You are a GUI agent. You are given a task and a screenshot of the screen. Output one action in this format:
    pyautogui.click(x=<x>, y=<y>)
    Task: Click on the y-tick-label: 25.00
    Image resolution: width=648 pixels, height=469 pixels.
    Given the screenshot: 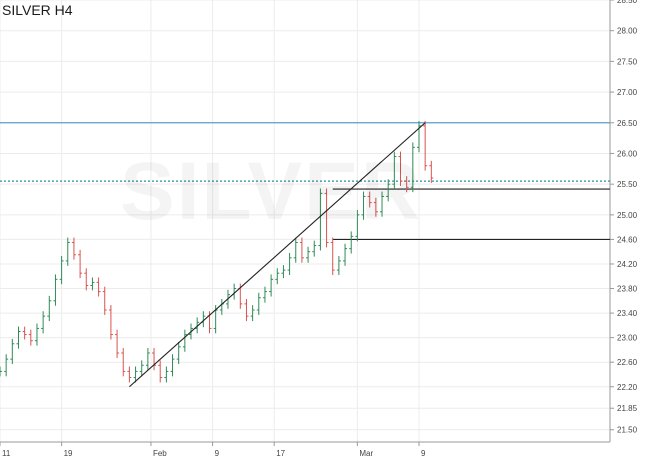 What is the action you would take?
    pyautogui.click(x=627, y=215)
    